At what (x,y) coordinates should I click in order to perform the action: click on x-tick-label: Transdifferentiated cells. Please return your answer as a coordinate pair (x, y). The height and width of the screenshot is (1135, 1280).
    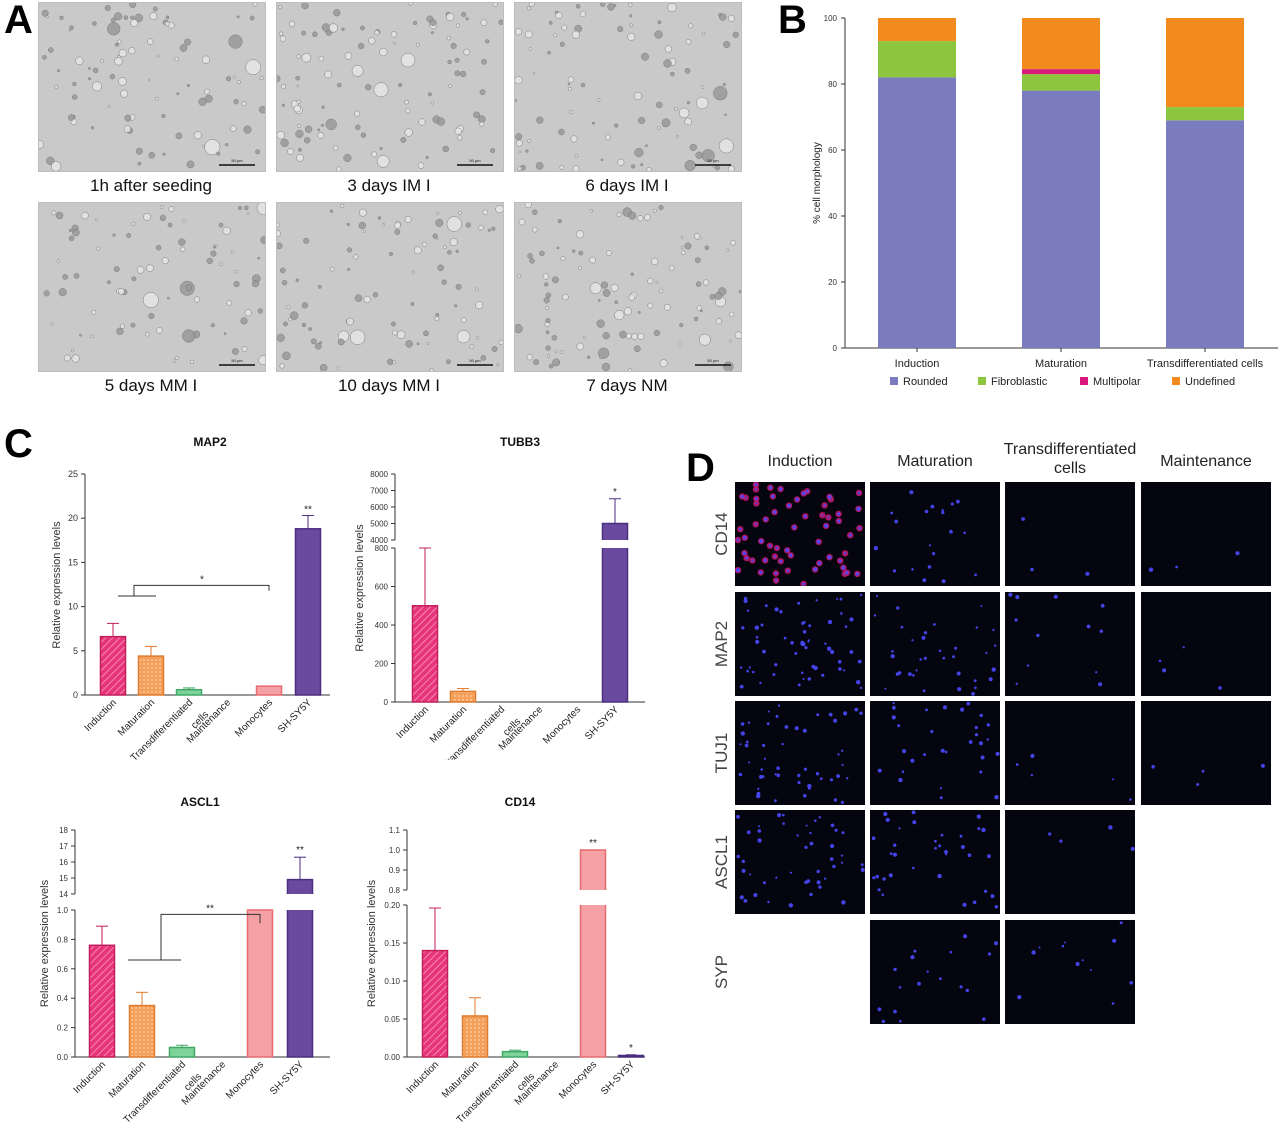
    Looking at the image, I should click on (1205, 364).